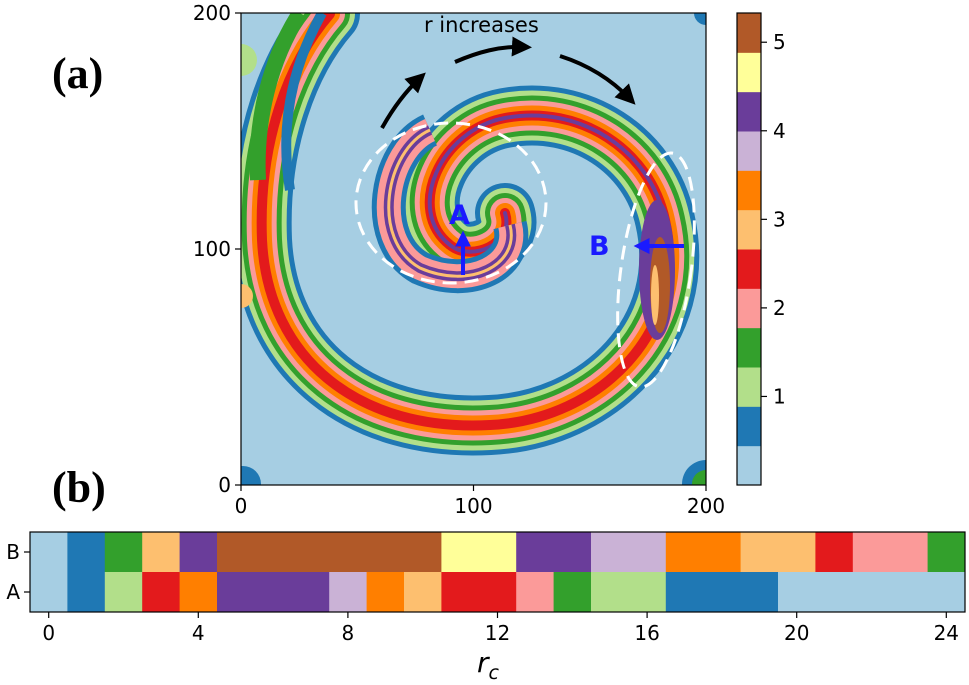 The height and width of the screenshot is (685, 969). I want to click on corner-blob-bottom-left, so click(251, 475).